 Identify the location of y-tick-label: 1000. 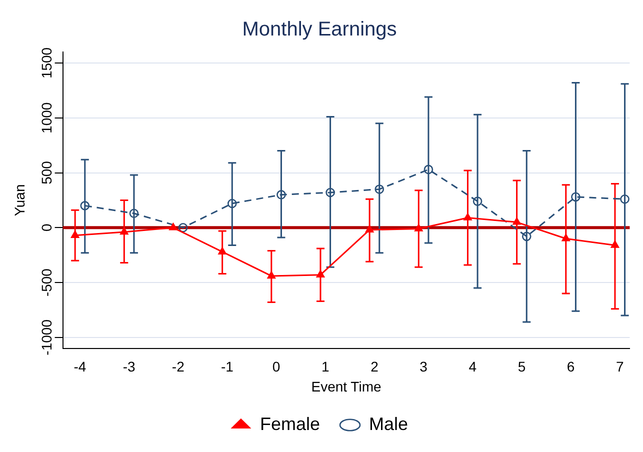
(46, 118).